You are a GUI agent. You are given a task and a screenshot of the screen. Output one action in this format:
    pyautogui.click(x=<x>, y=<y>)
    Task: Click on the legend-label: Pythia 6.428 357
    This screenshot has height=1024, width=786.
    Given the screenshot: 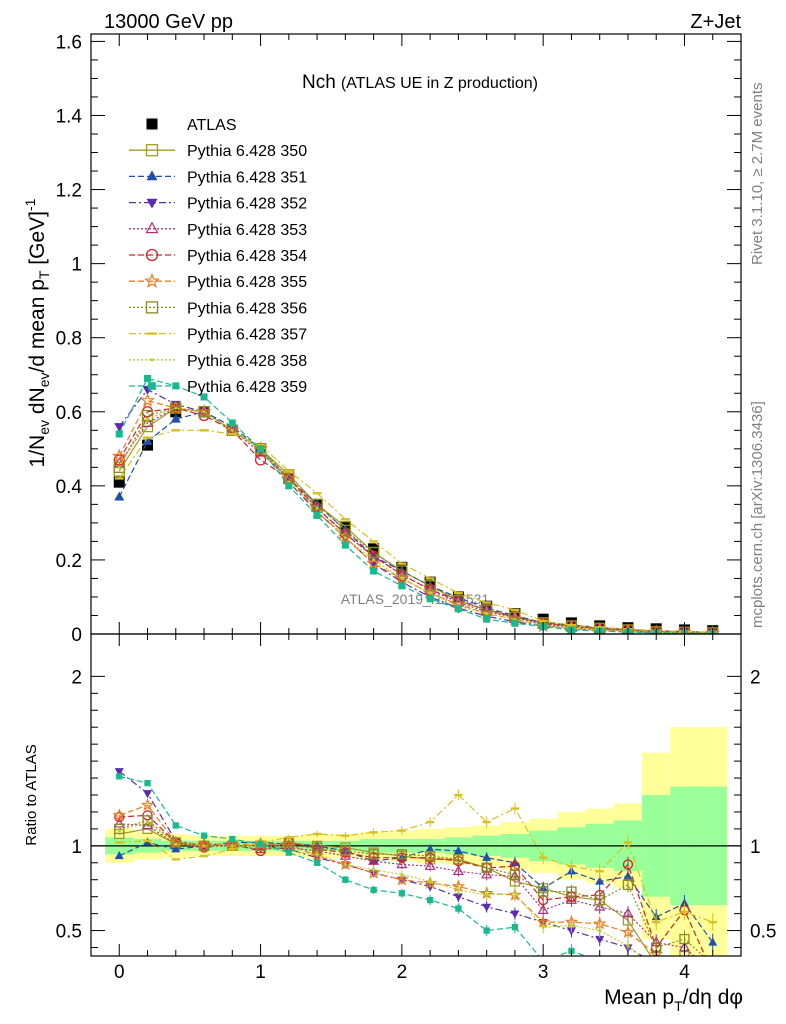 What is the action you would take?
    pyautogui.click(x=247, y=335)
    